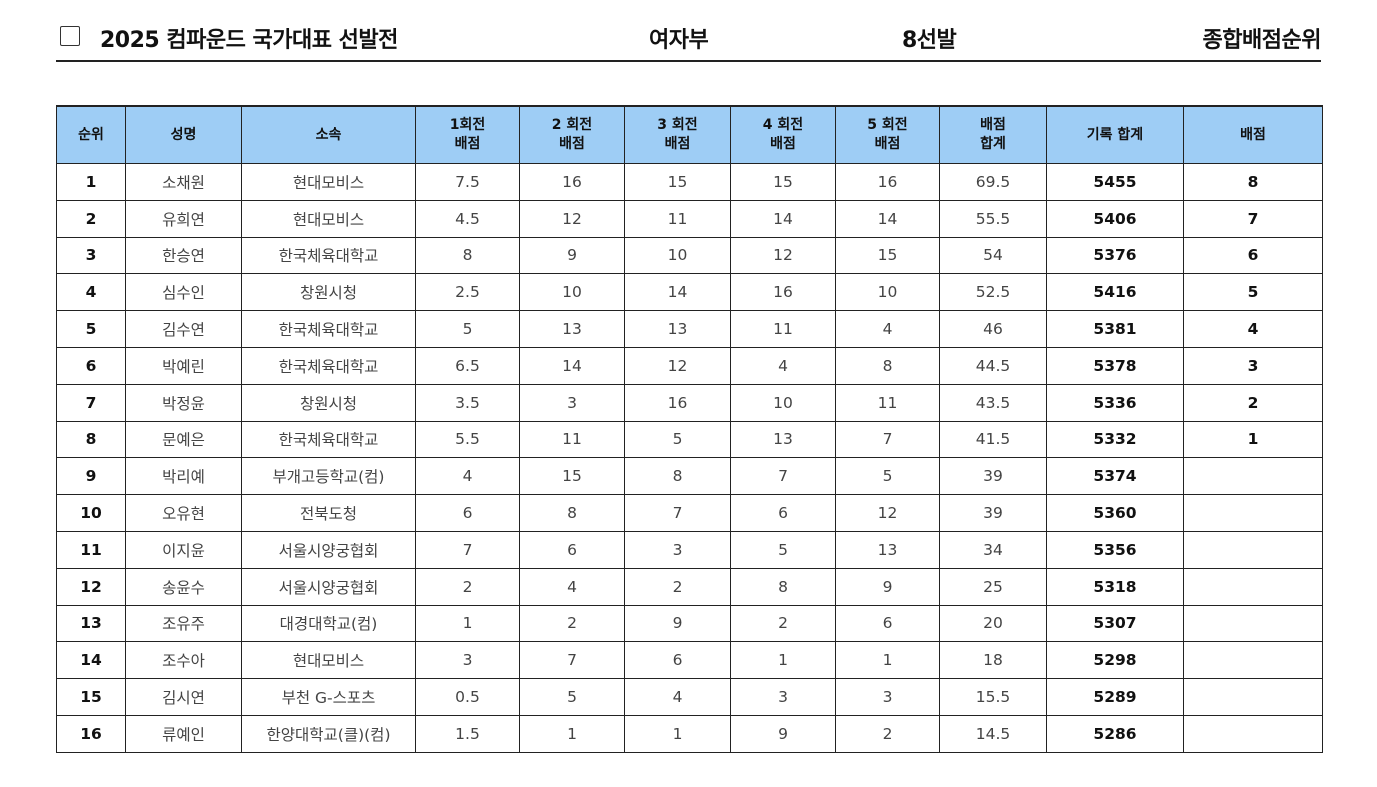 The width and height of the screenshot is (1377, 787). I want to click on round5-cell: 9, so click(887, 586).